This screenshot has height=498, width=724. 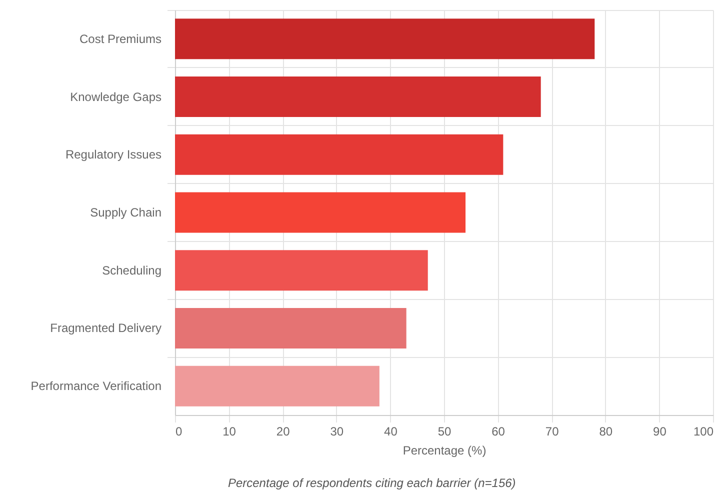 I want to click on y-tick-label: Fragmented Delivery, so click(x=106, y=328).